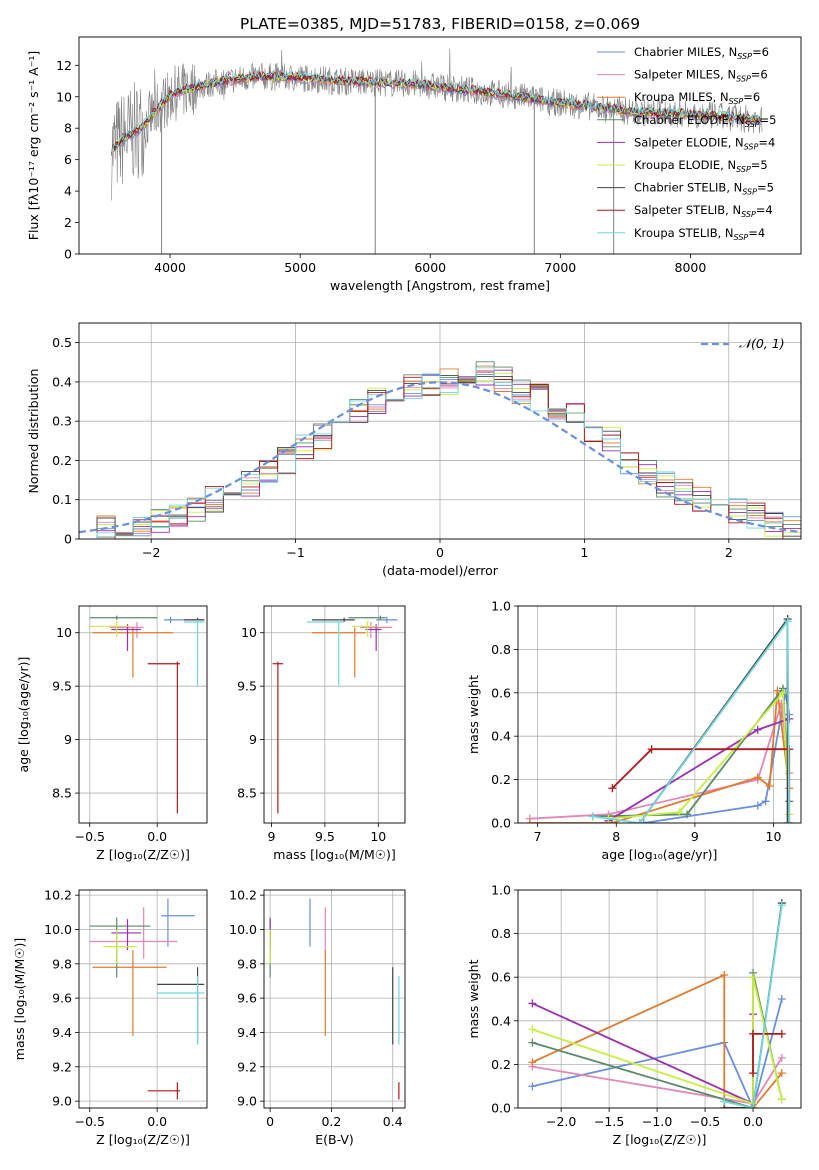  I want to click on legend-entry: Chabrier ELODIE, NSSP=5, so click(705, 121).